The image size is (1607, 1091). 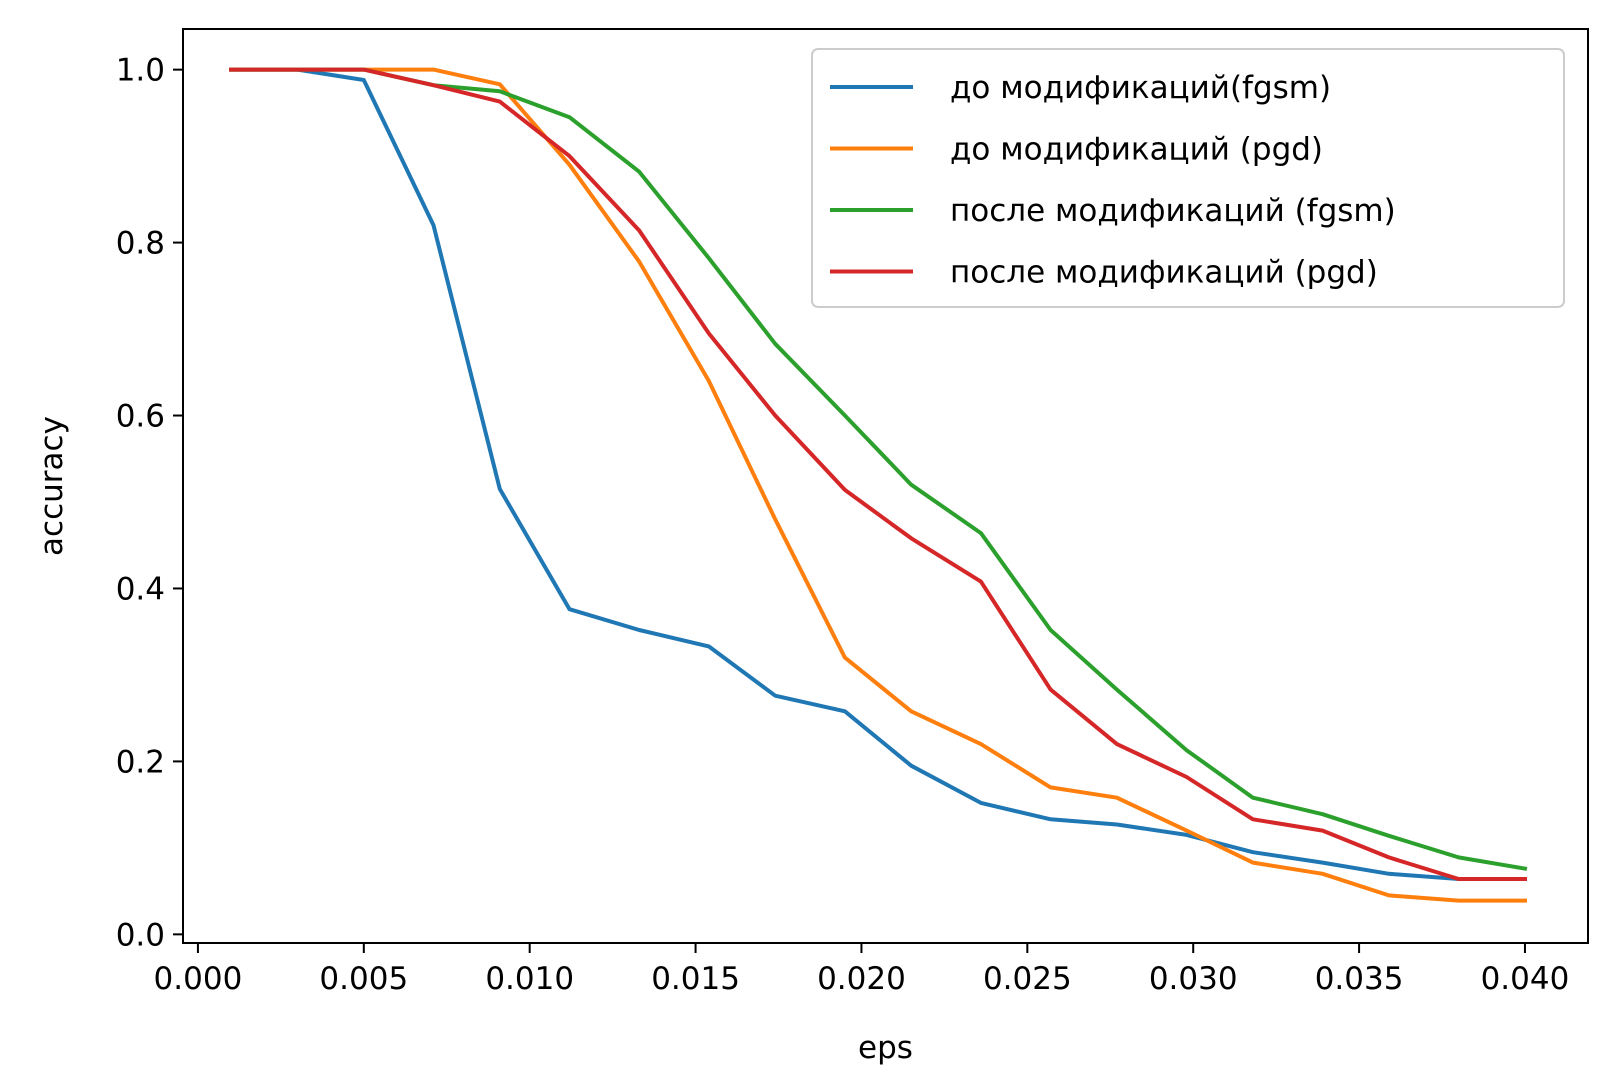 I want to click on legend-label-2: до модификаций (pgd), so click(x=1136, y=150).